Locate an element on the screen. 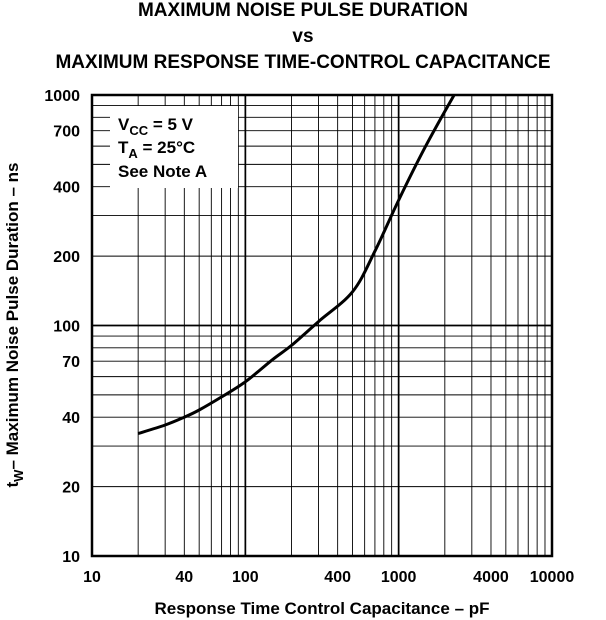  x-tick-label: 400 is located at coordinates (337, 577).